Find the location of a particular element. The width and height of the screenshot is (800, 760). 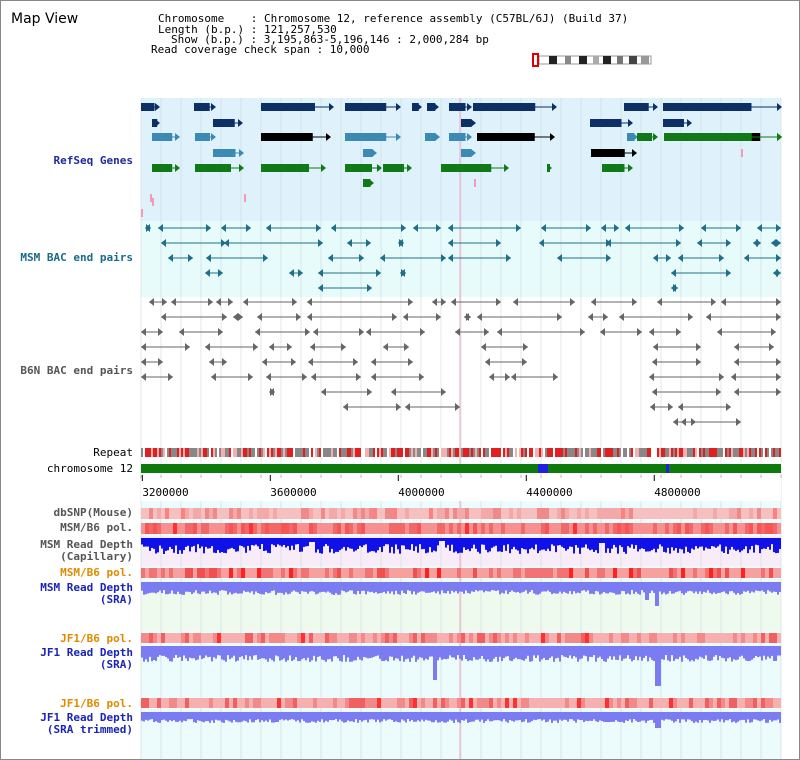

chromosome-ideogram is located at coordinates (593, 60).